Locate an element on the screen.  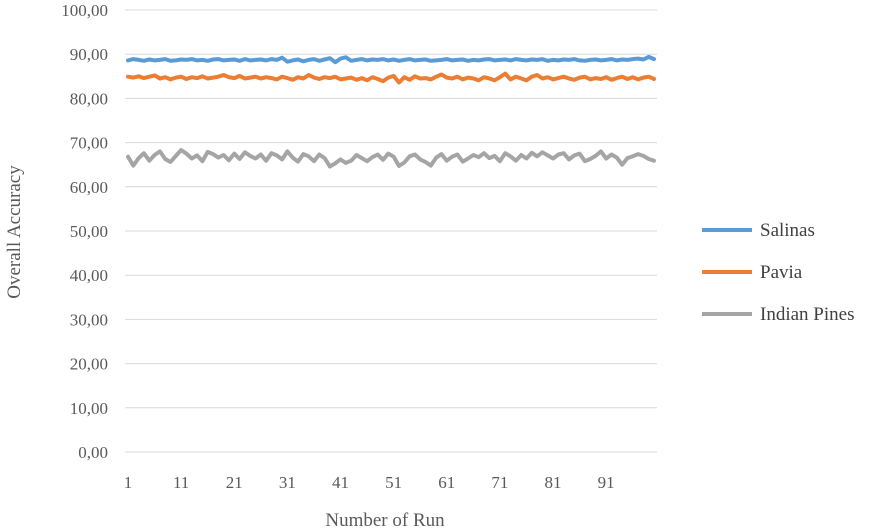
x-tick-label: 51 is located at coordinates (393, 482).